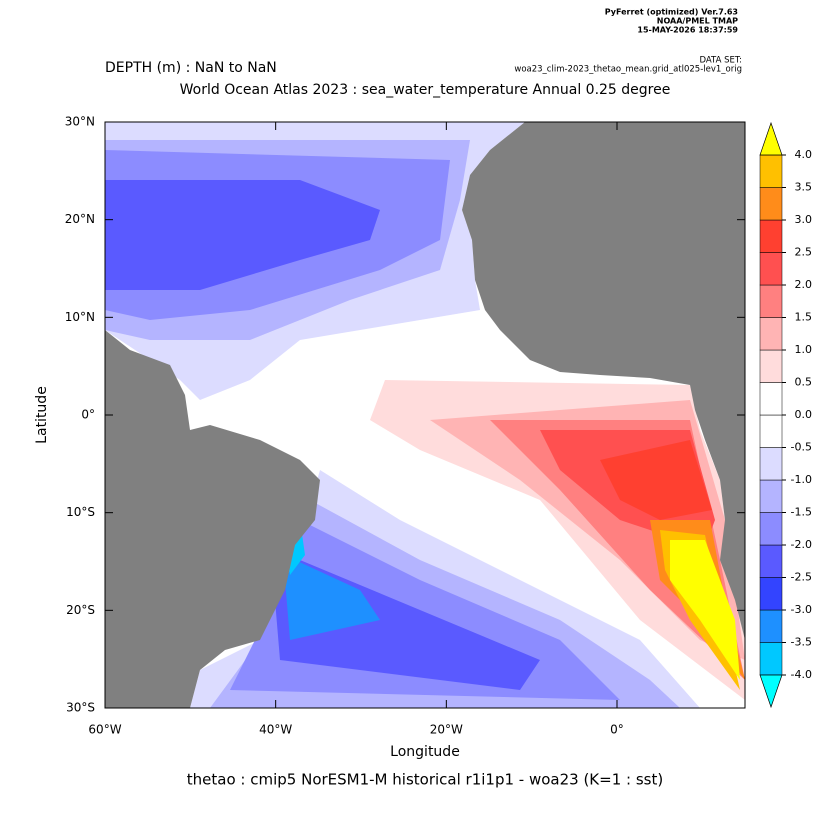  I want to click on y-axis-label: Latitude, so click(42, 415).